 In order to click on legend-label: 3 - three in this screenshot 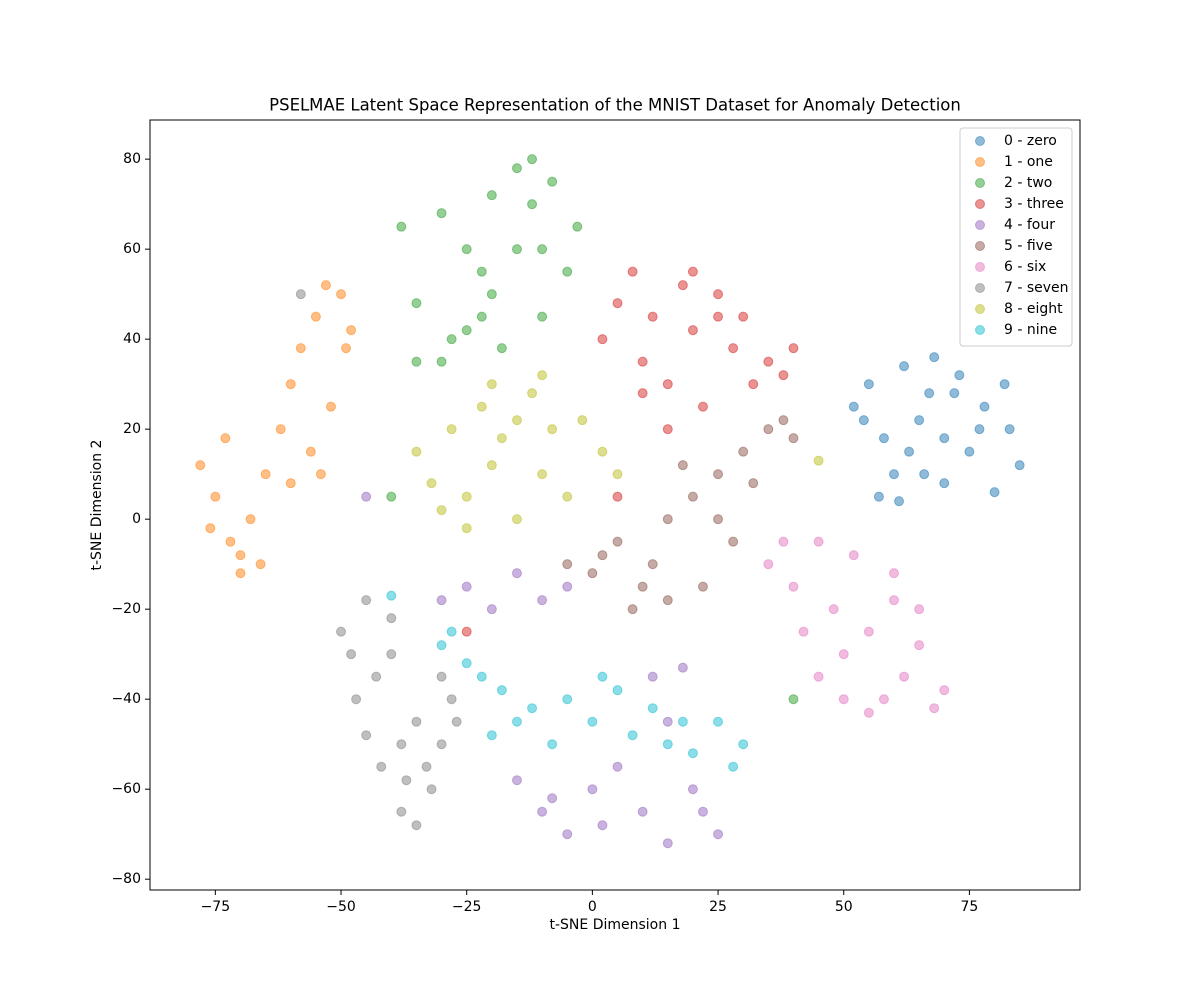, I will do `click(1034, 204)`.